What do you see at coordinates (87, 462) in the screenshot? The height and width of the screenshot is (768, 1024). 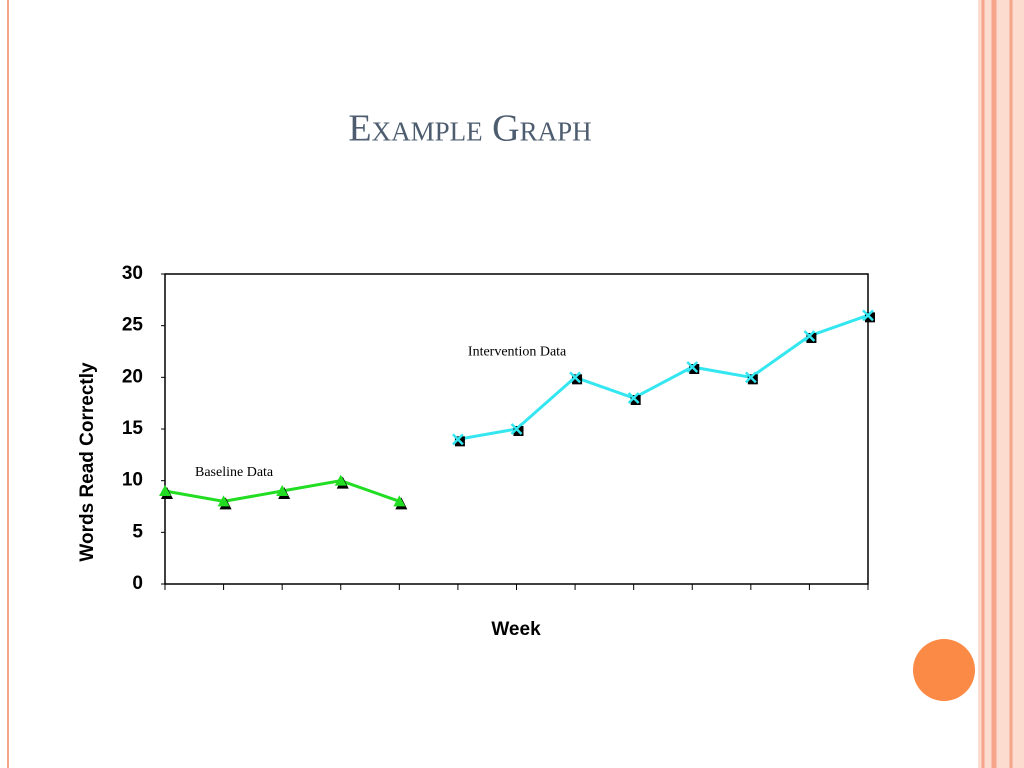 I see `y-axis-label: Words Read Correctly` at bounding box center [87, 462].